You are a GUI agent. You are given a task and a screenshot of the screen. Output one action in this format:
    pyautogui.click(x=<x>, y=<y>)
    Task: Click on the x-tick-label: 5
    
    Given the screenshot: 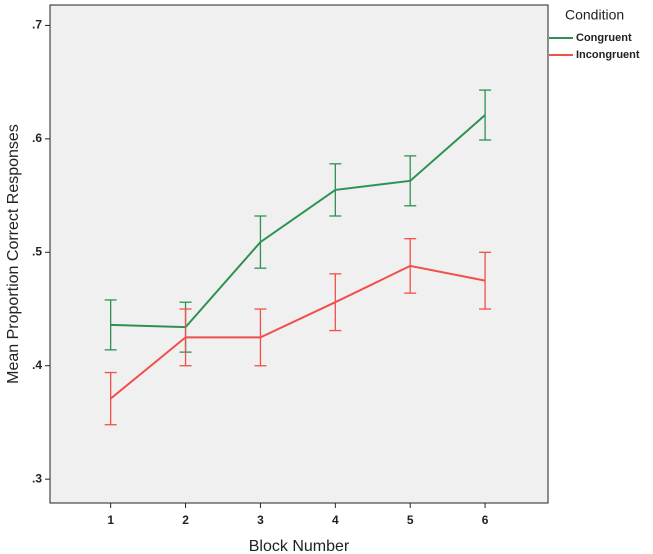 What is the action you would take?
    pyautogui.click(x=410, y=520)
    